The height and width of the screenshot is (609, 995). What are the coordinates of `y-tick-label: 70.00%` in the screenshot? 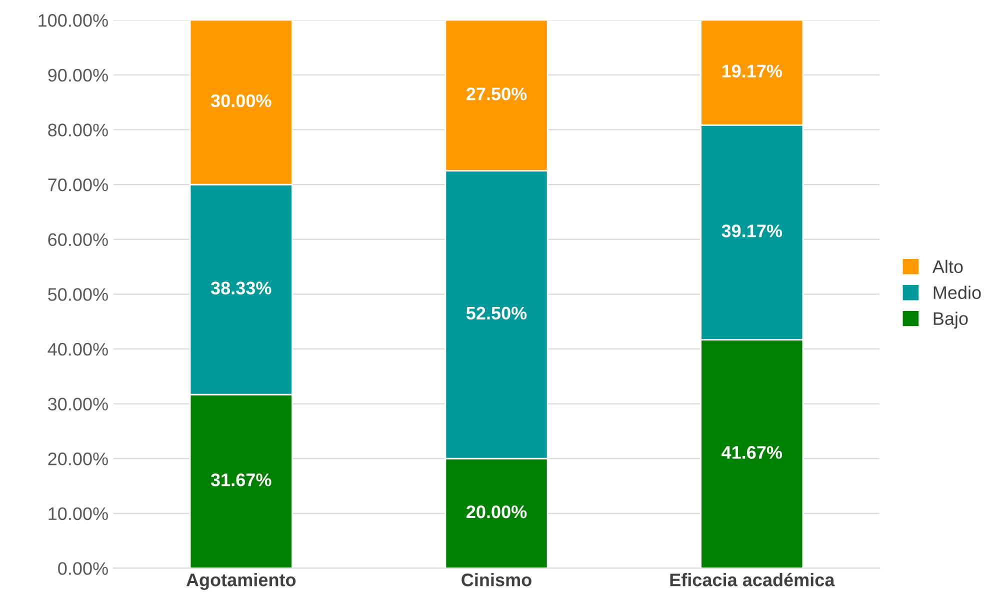 It's located at (78, 185).